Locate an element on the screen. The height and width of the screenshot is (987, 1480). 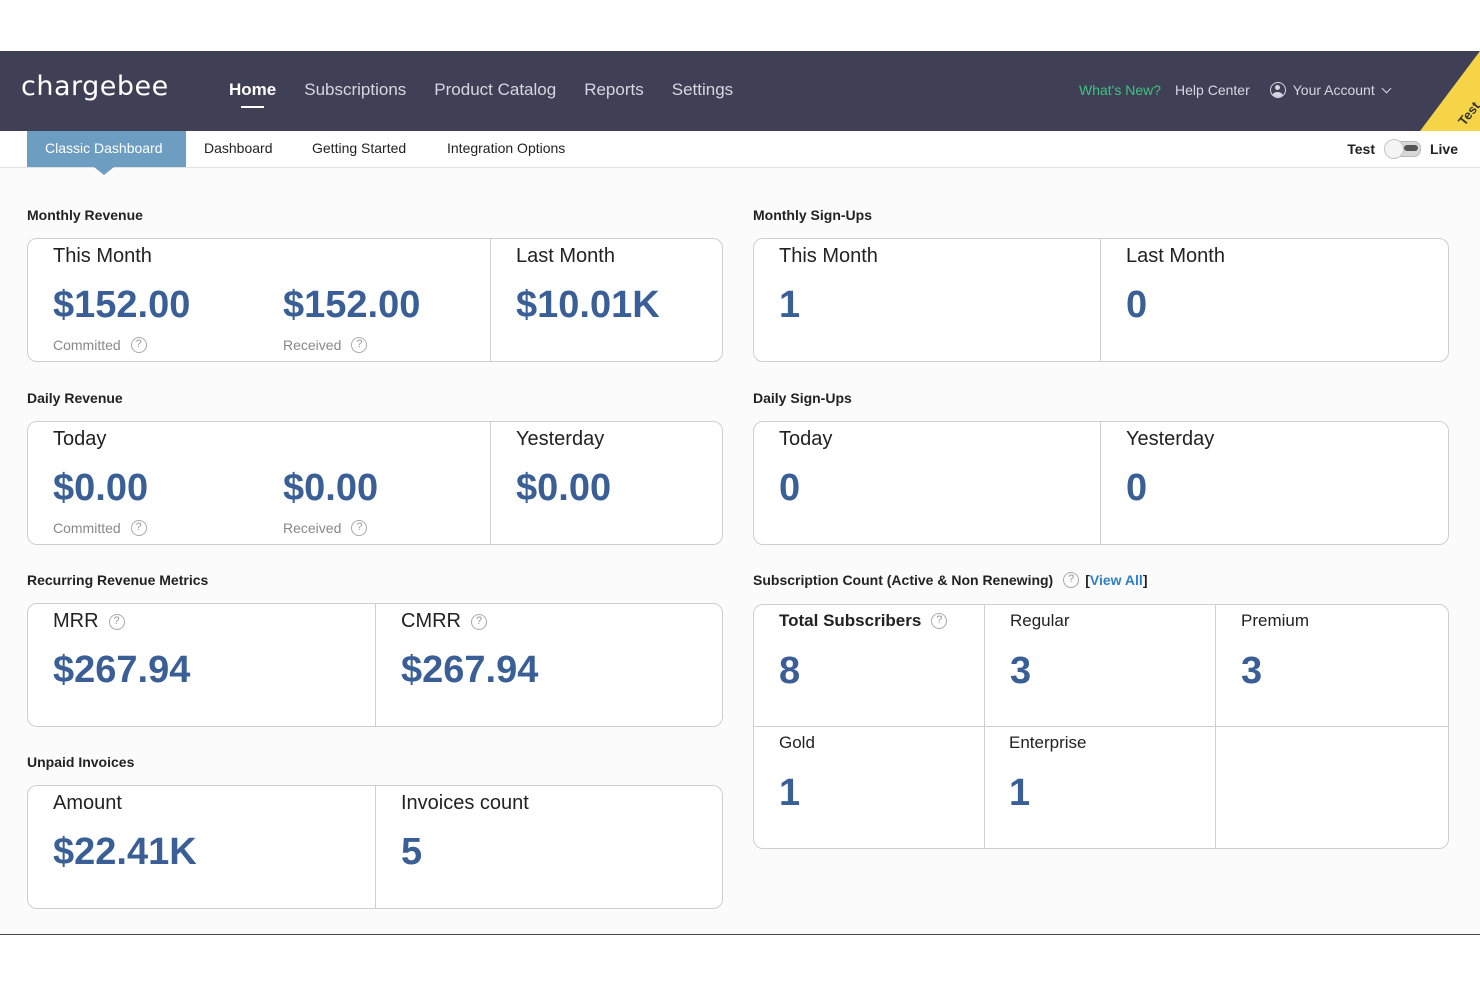
daily-received-label-wrap: Received ? is located at coordinates (325, 528).